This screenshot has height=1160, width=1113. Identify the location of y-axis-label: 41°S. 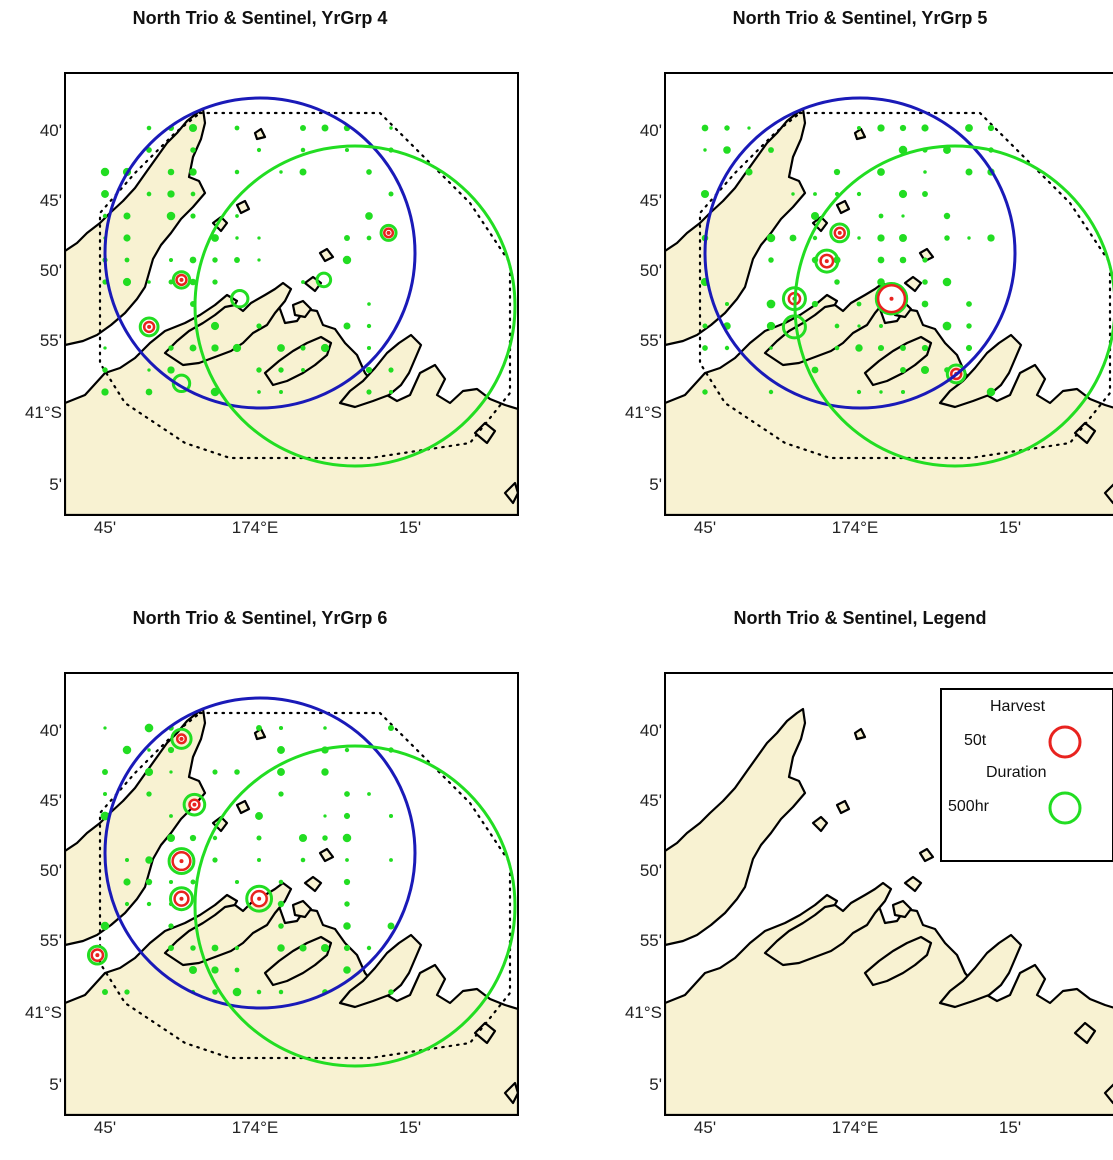
(643, 412).